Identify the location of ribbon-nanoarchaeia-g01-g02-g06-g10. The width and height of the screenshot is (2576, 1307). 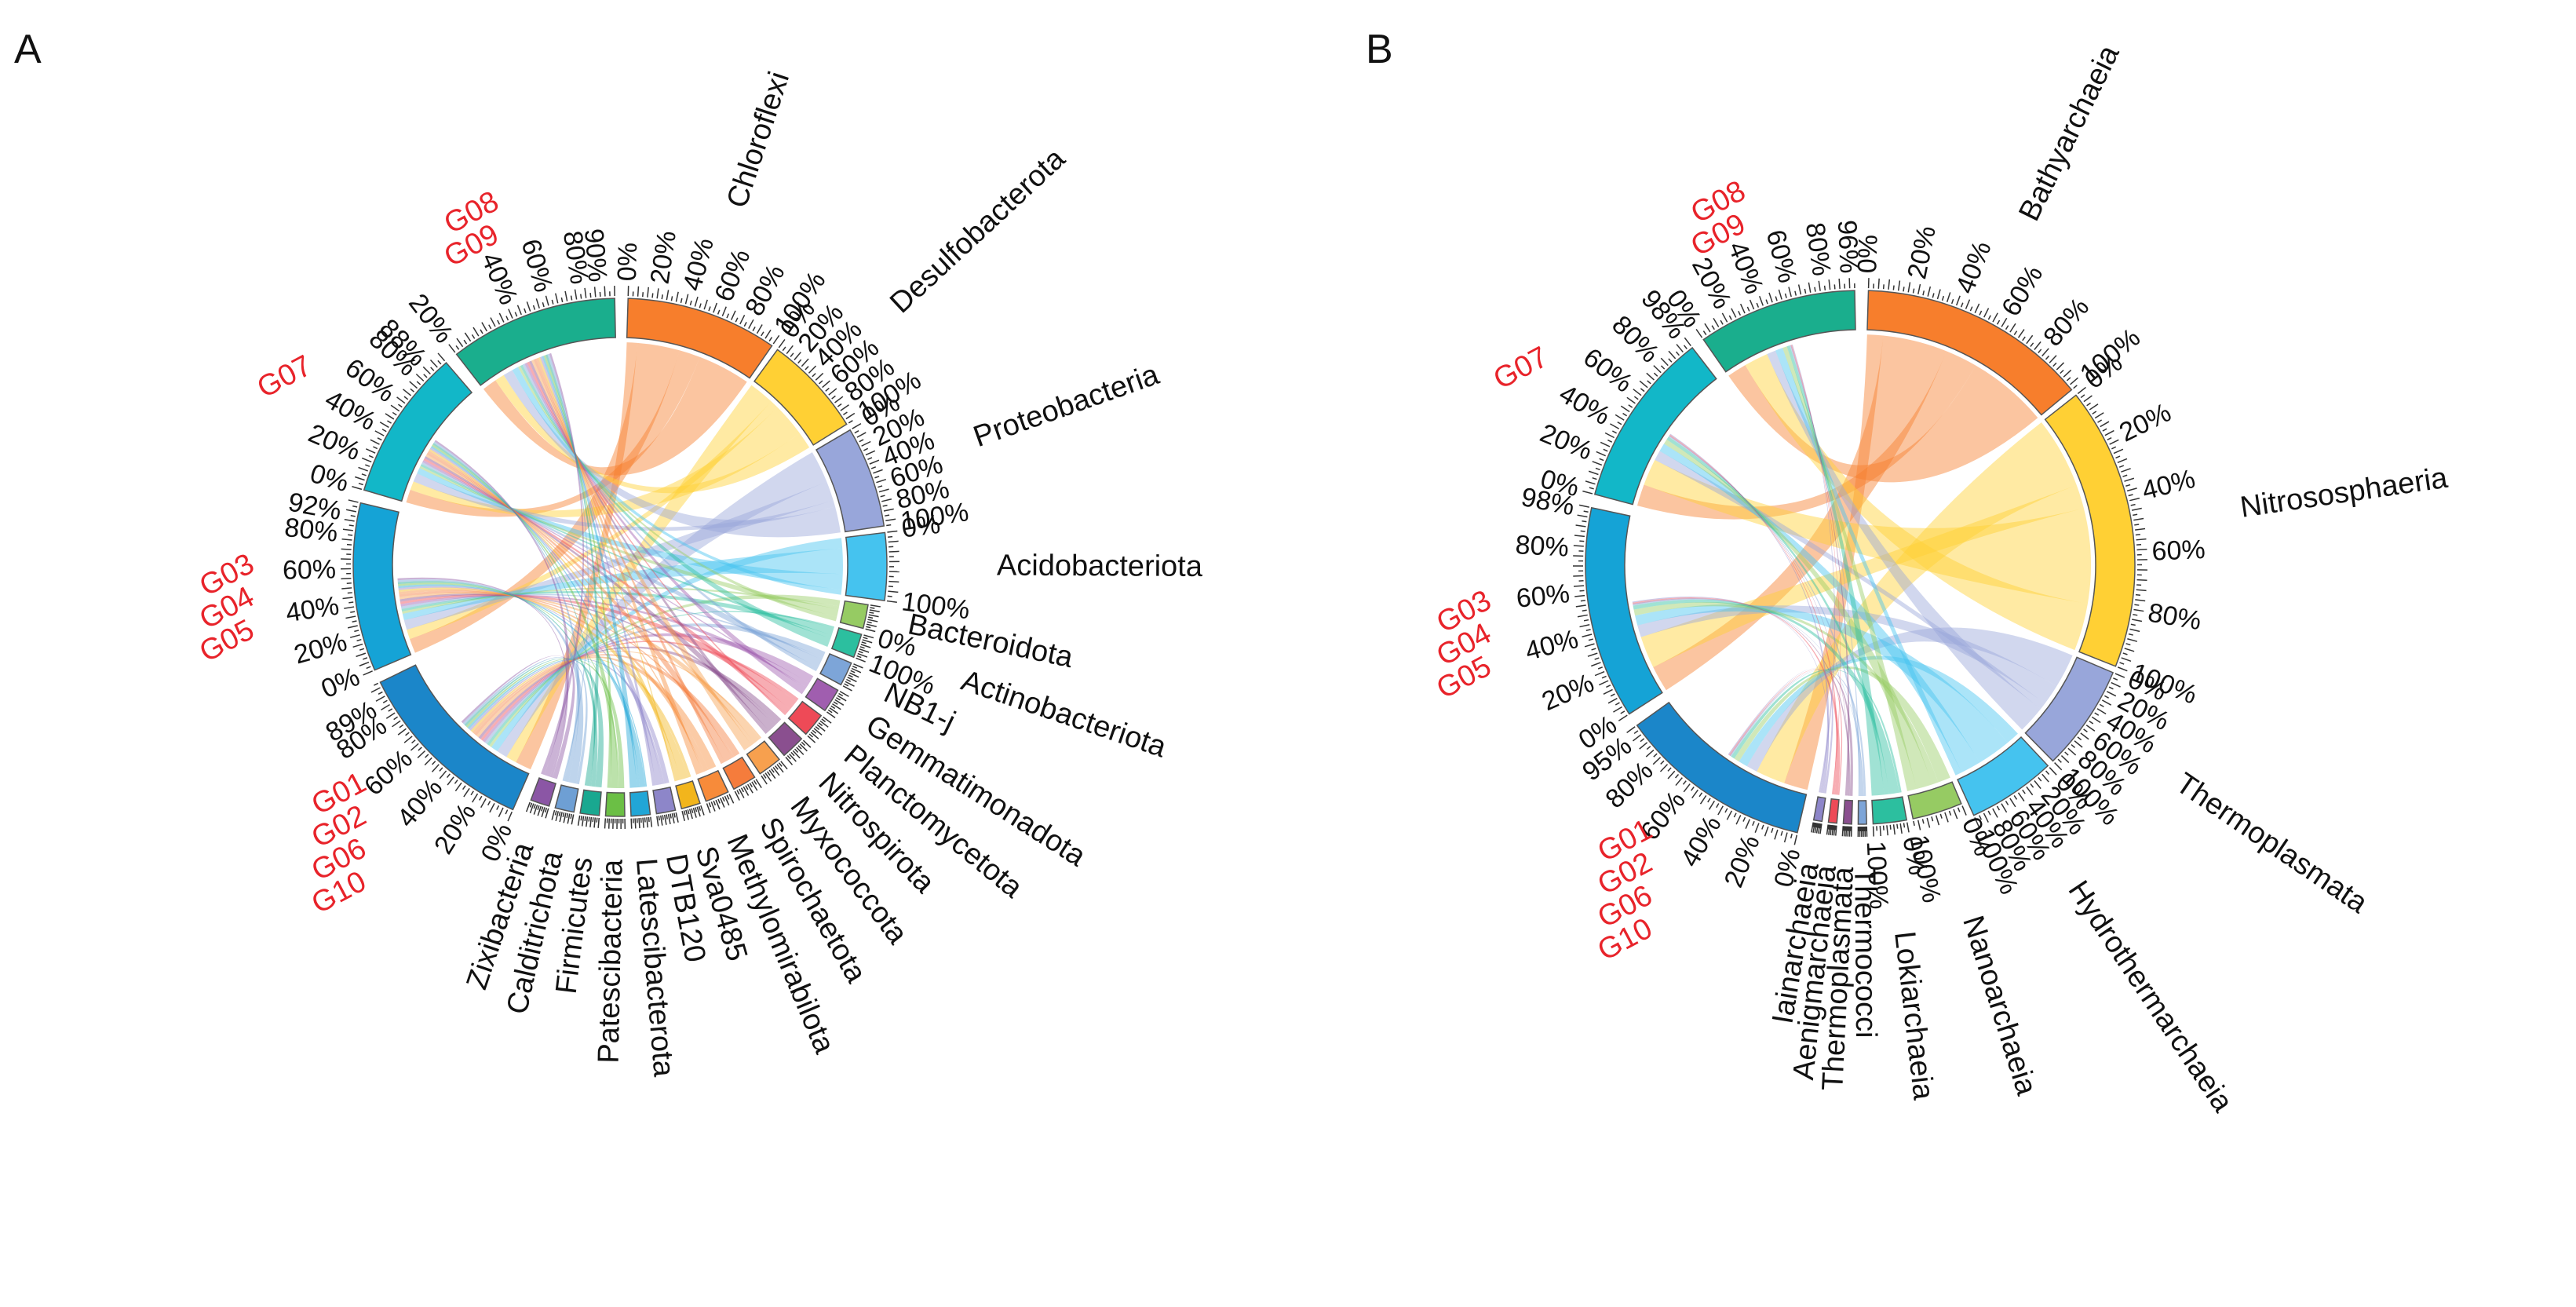
(1842, 724).